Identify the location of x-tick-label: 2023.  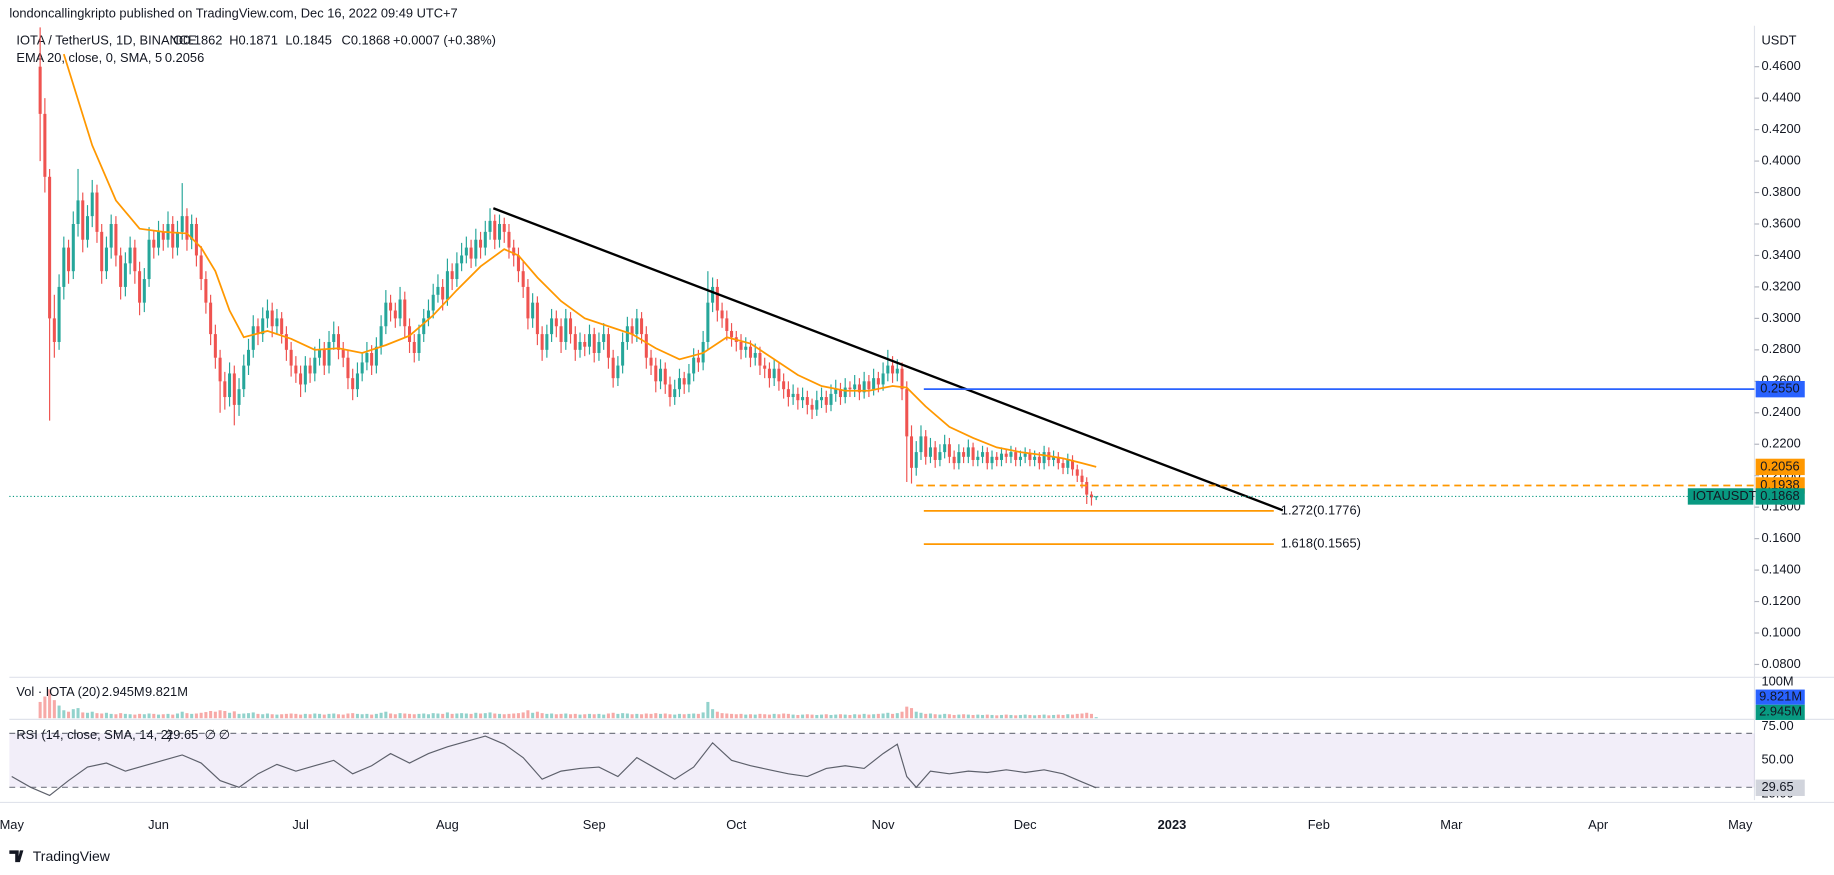
(1172, 824).